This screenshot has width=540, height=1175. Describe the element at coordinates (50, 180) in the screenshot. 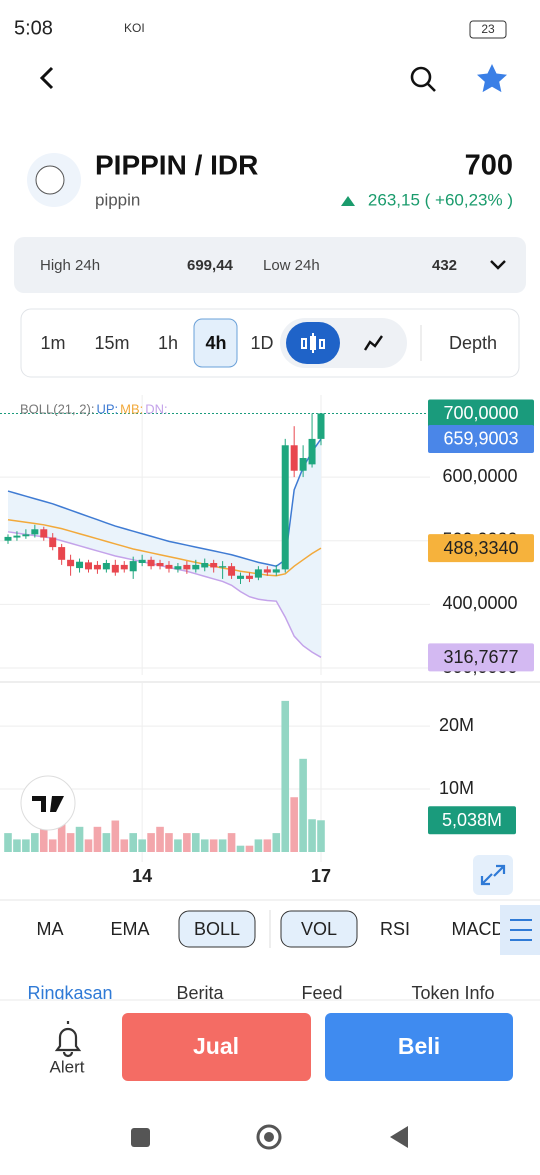

I see `token-icon-face` at that location.